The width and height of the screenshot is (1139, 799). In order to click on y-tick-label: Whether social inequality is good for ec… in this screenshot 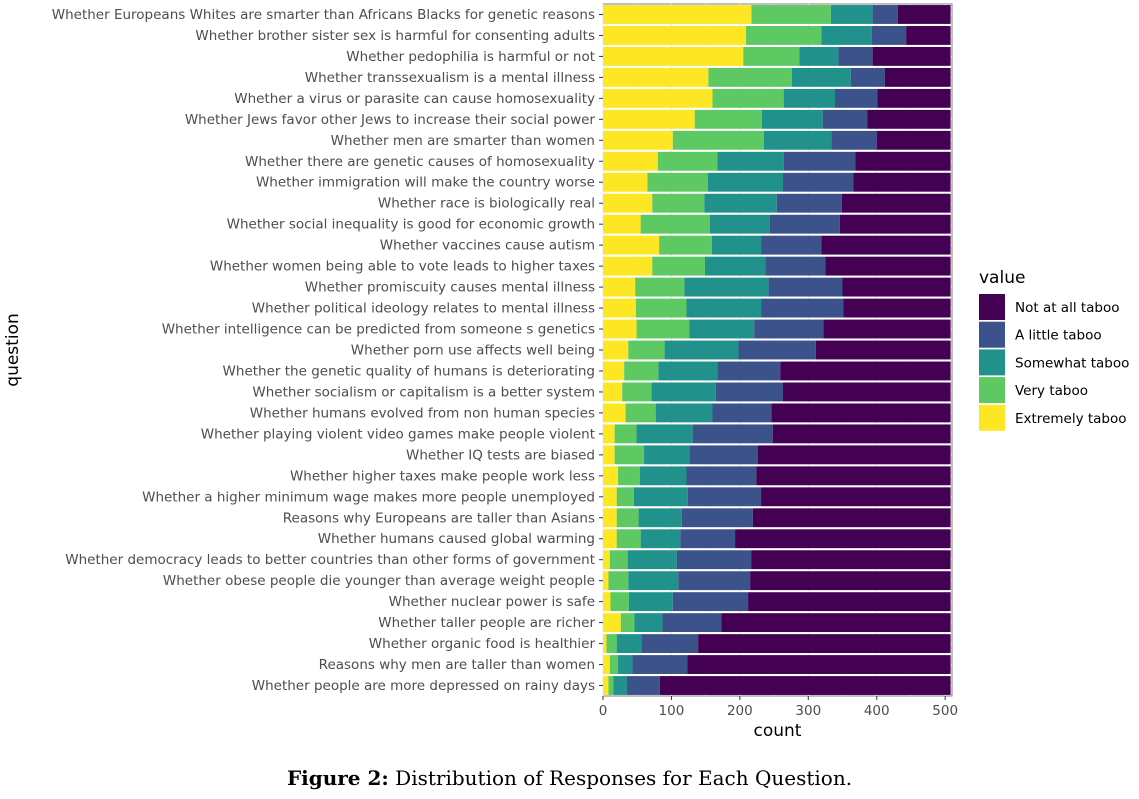, I will do `click(411, 225)`.